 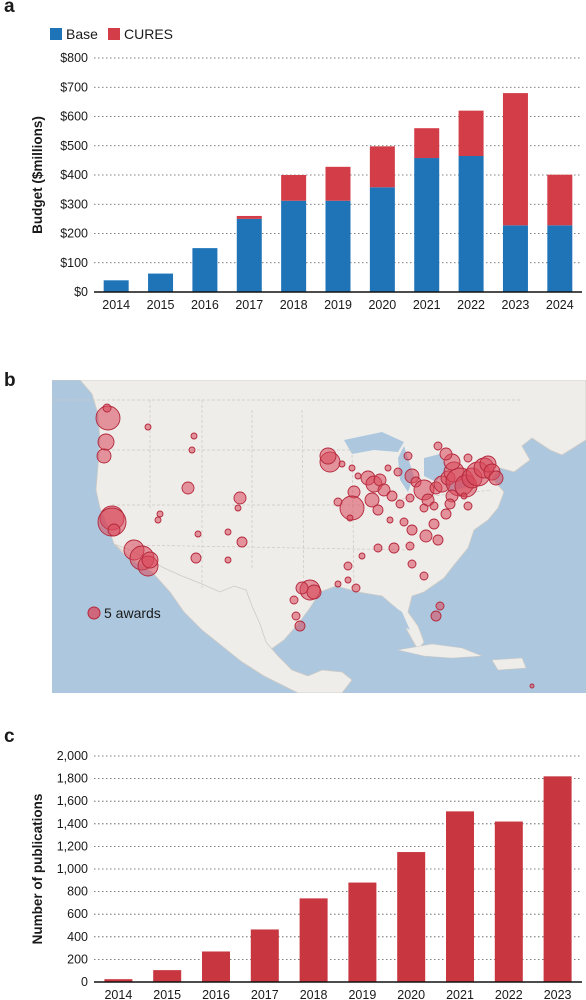 What do you see at coordinates (427, 143) in the screenshot?
I see `bar-cures-2021` at bounding box center [427, 143].